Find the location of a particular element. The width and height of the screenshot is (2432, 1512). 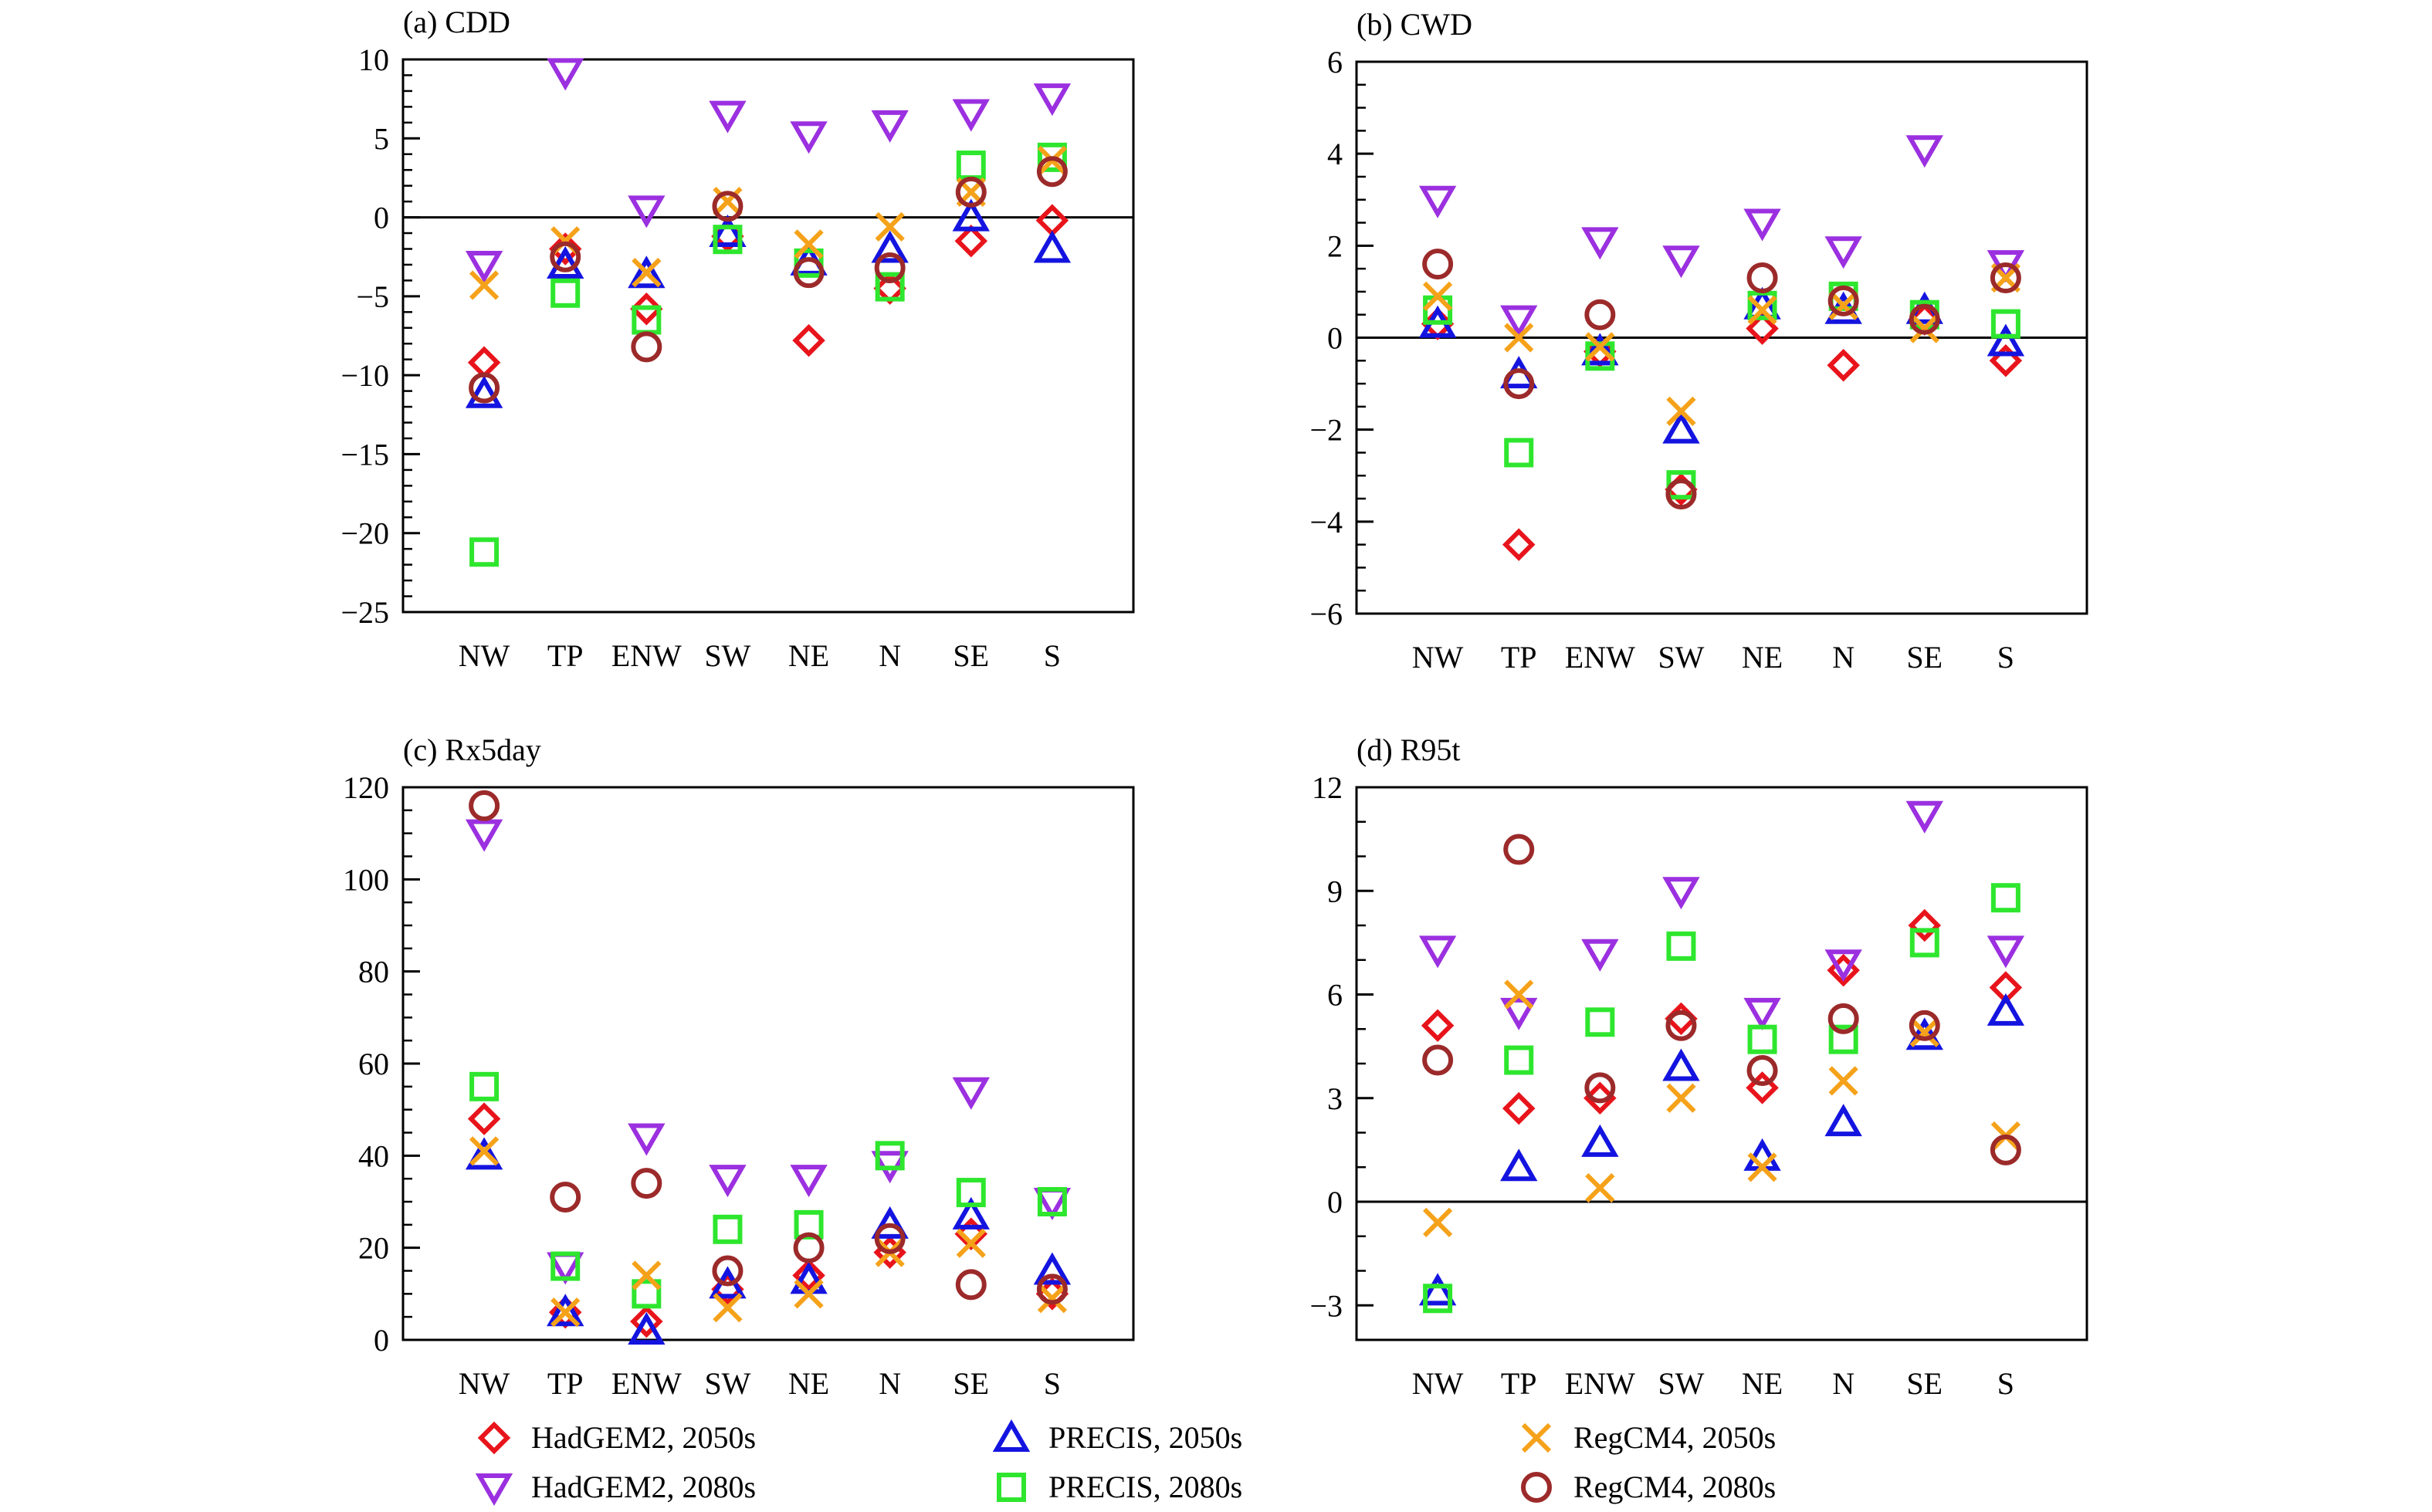

y-tick-label: 20 is located at coordinates (373, 1248).